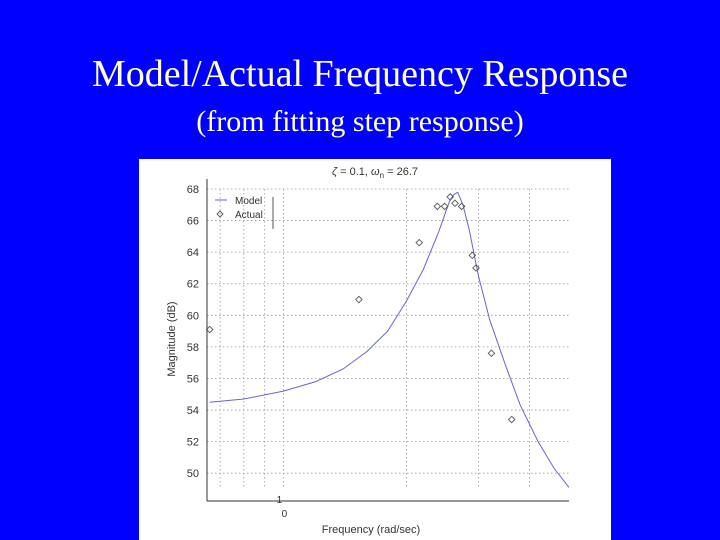  Describe the element at coordinates (248, 201) in the screenshot. I see `legend-entry-model: Model` at that location.